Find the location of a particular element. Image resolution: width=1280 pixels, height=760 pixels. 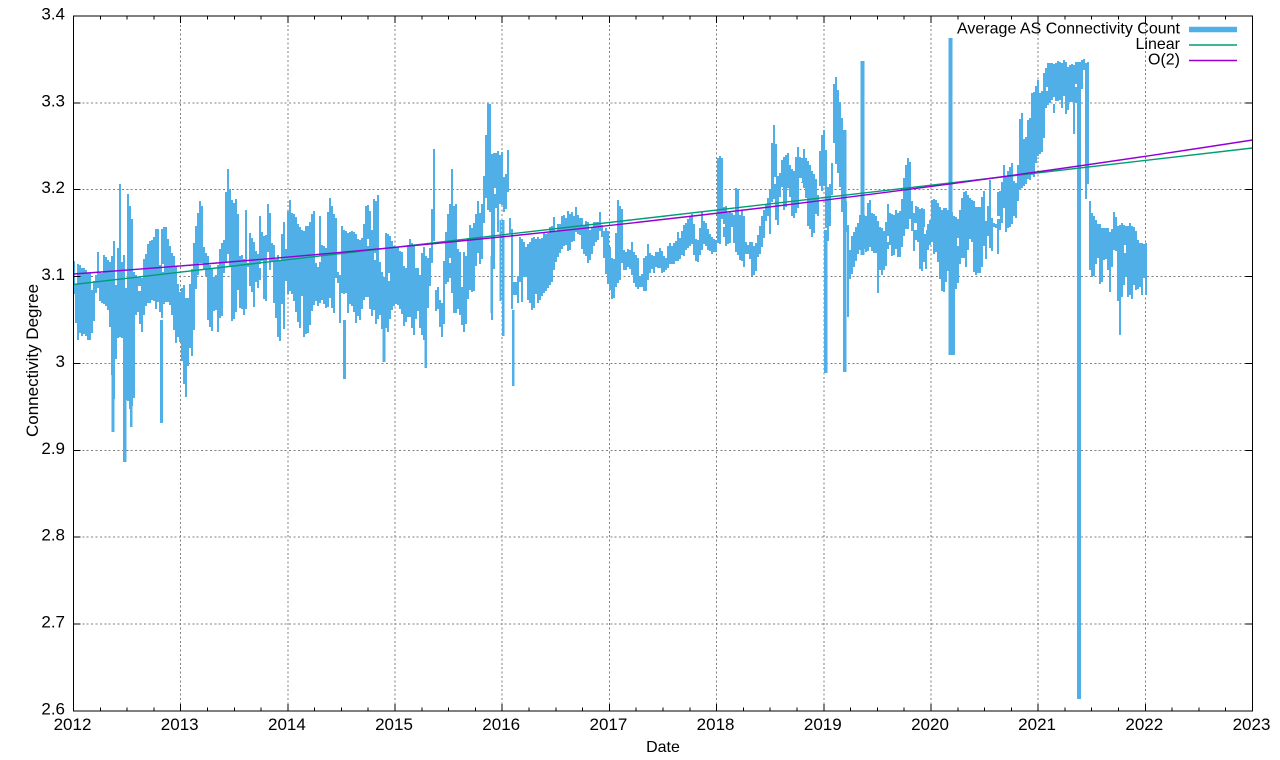

svg-text: Connectivity Degree is located at coordinates (32, 360).